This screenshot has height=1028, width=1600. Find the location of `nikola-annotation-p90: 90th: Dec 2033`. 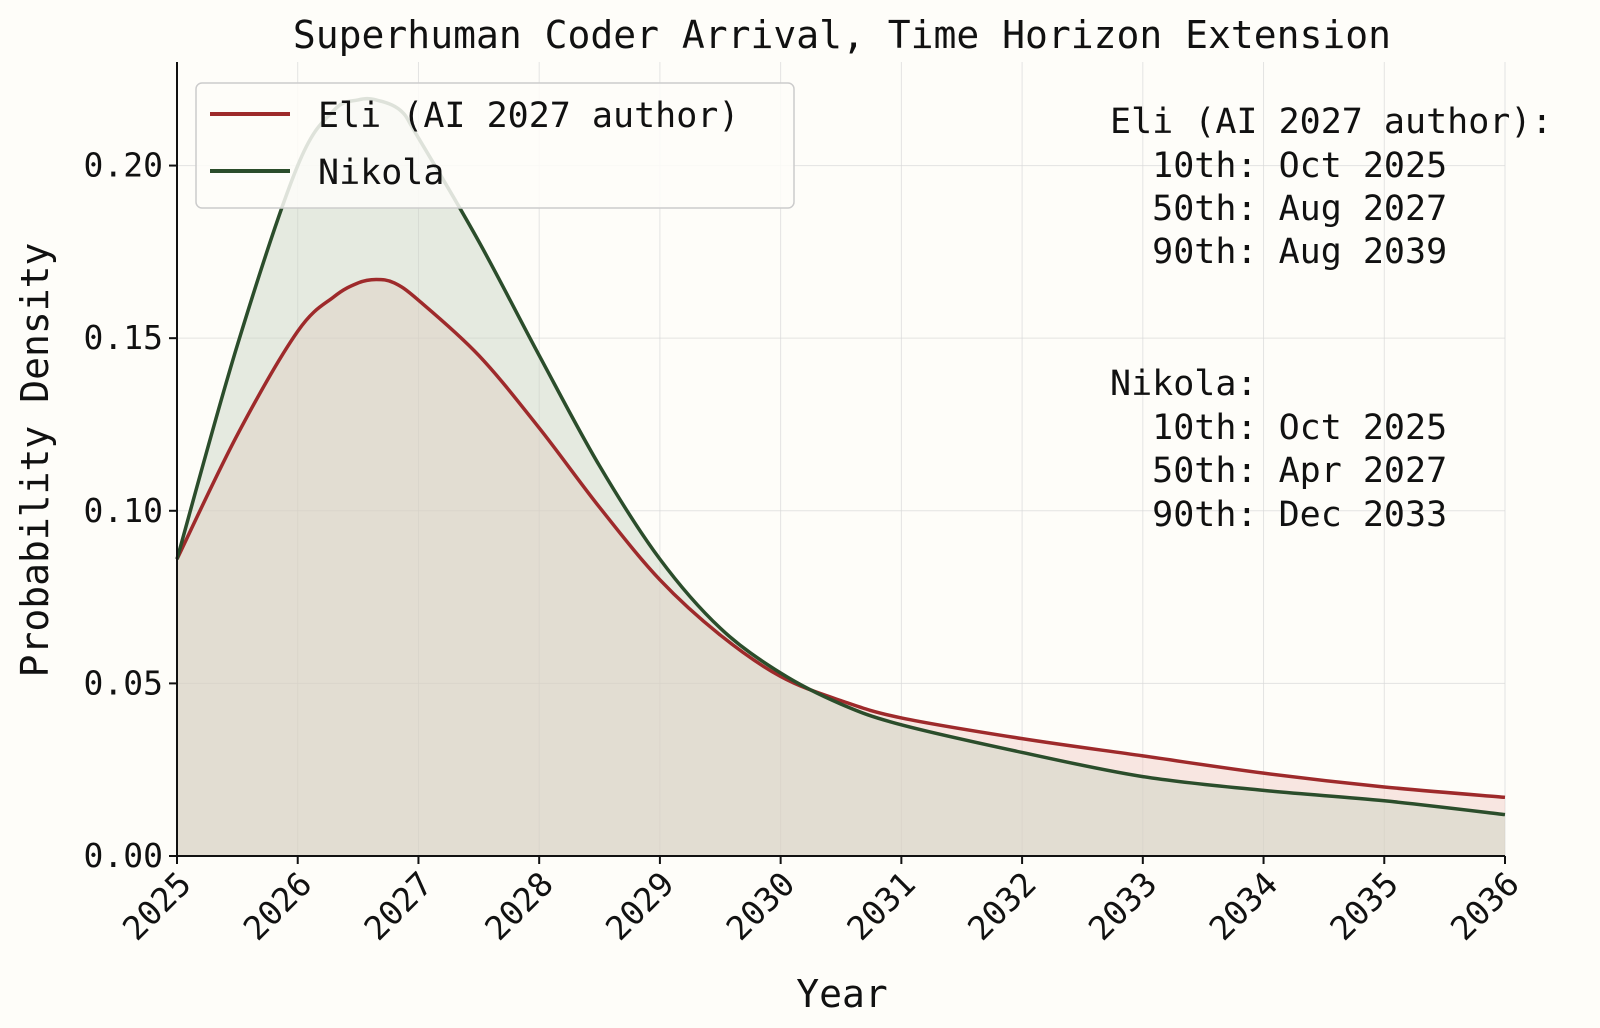

nikola-annotation-p90: 90th: Dec 2033 is located at coordinates (1278, 515).